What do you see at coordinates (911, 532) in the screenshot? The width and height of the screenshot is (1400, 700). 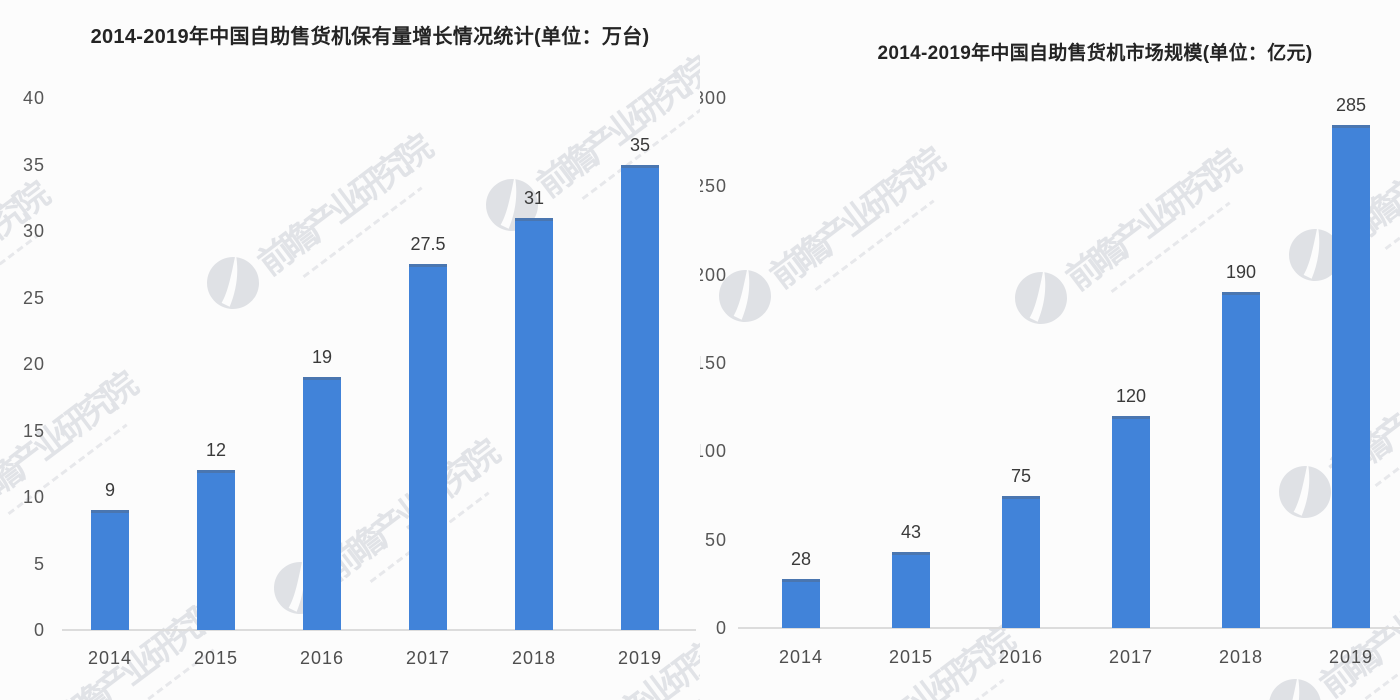 I see `bar-value-label: 43` at bounding box center [911, 532].